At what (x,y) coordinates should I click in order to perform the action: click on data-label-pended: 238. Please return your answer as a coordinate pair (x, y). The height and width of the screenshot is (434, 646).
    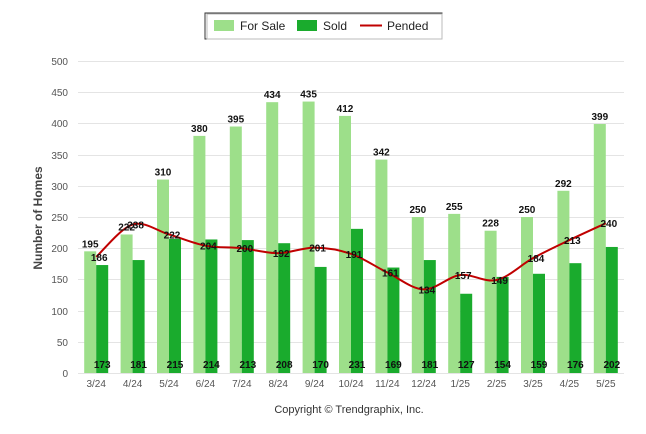
    Looking at the image, I should click on (135, 225).